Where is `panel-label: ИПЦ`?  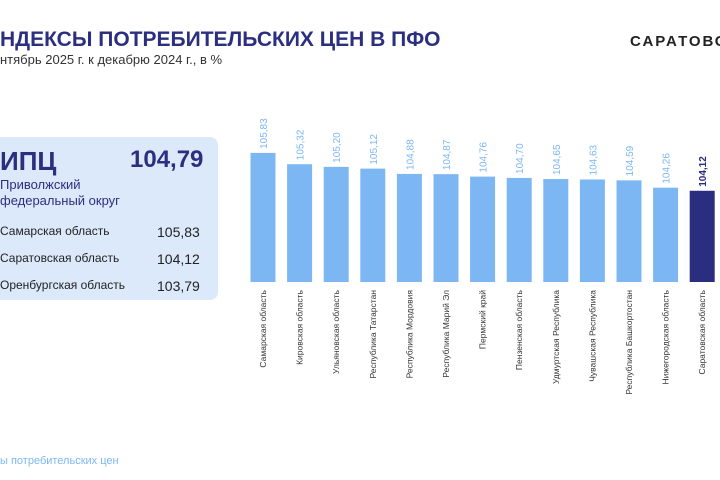
panel-label: ИПЦ is located at coordinates (28, 161).